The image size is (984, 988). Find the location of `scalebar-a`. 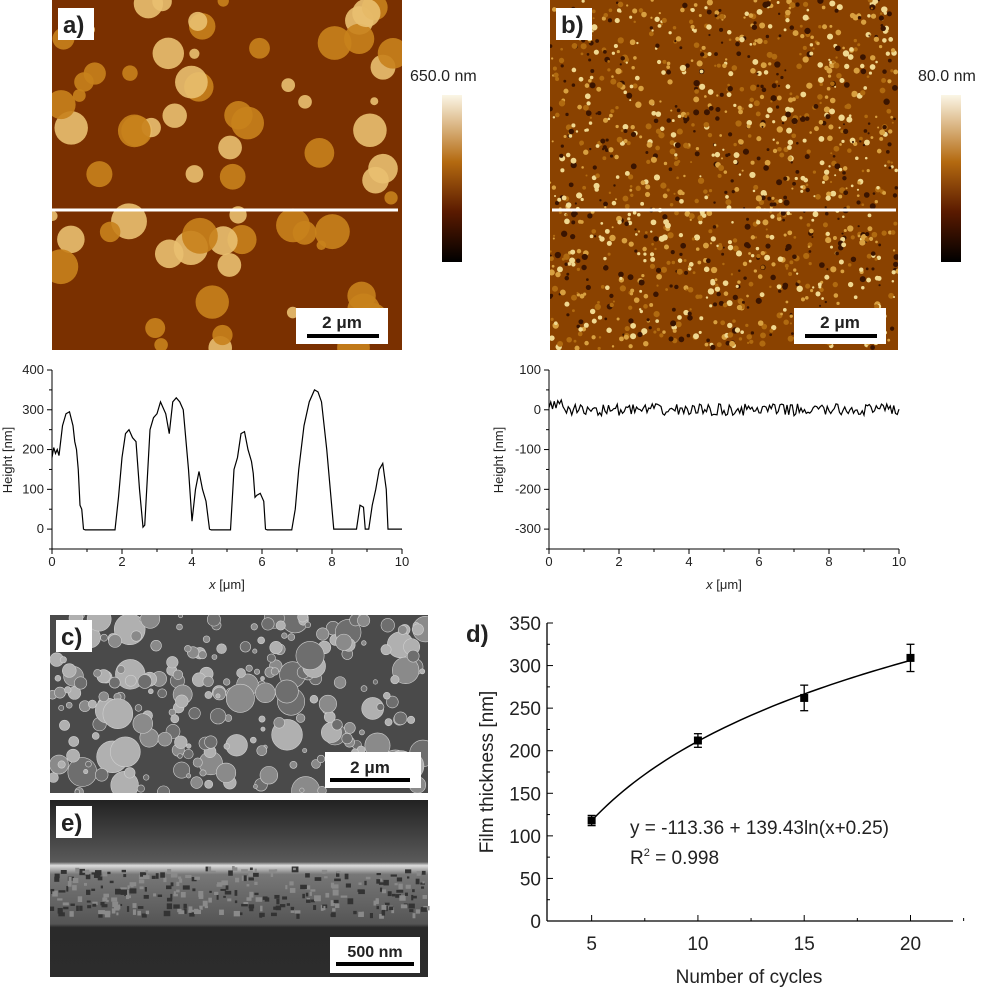

scalebar-a is located at coordinates (343, 336).